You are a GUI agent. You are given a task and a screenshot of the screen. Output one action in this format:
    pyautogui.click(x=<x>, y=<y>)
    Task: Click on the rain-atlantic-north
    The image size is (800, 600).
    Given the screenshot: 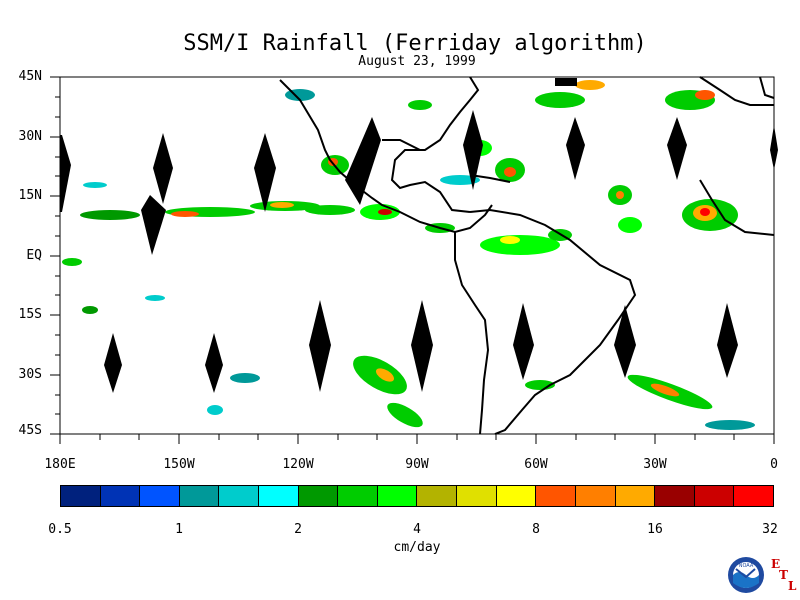 What is the action you would take?
    pyautogui.click(x=573, y=156)
    